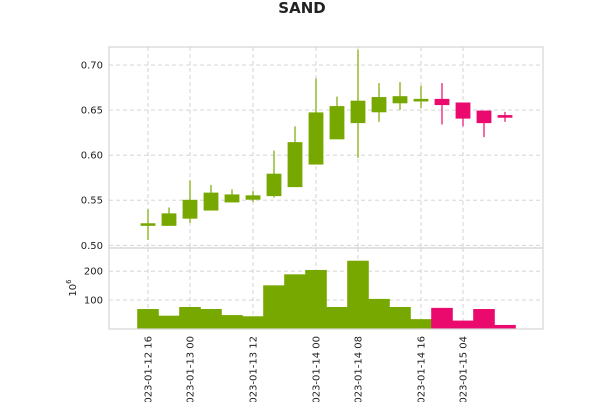  Describe the element at coordinates (149, 369) in the screenshot. I see `x-tick-label: 023-01-12 16` at that location.